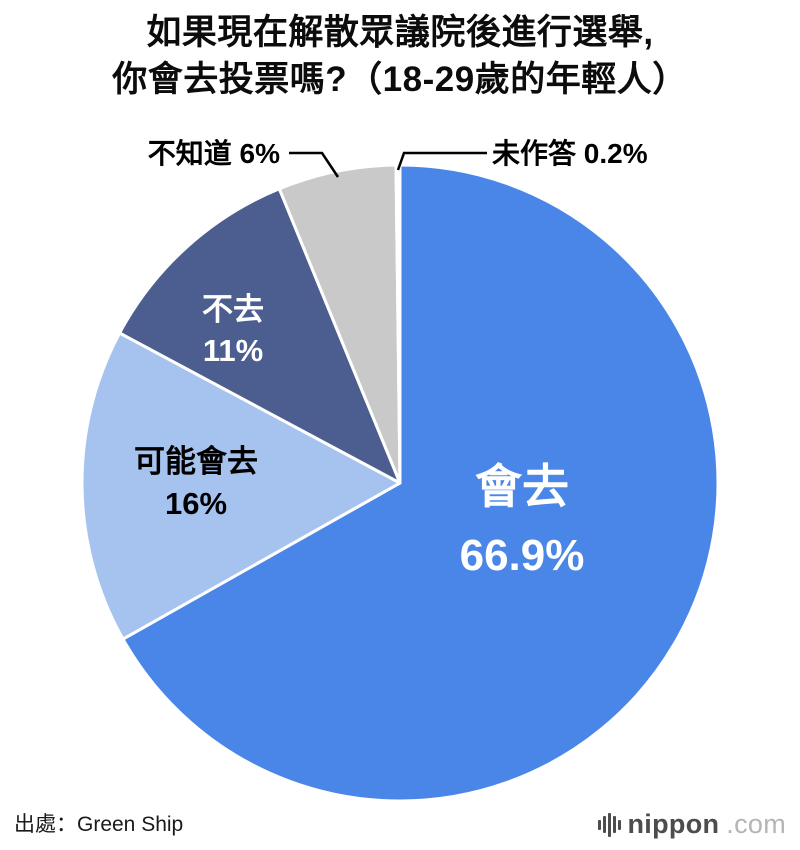  I want to click on chart-title-line2: 你會去投票嗎?（18-29歲的年輕人）, so click(400, 79).